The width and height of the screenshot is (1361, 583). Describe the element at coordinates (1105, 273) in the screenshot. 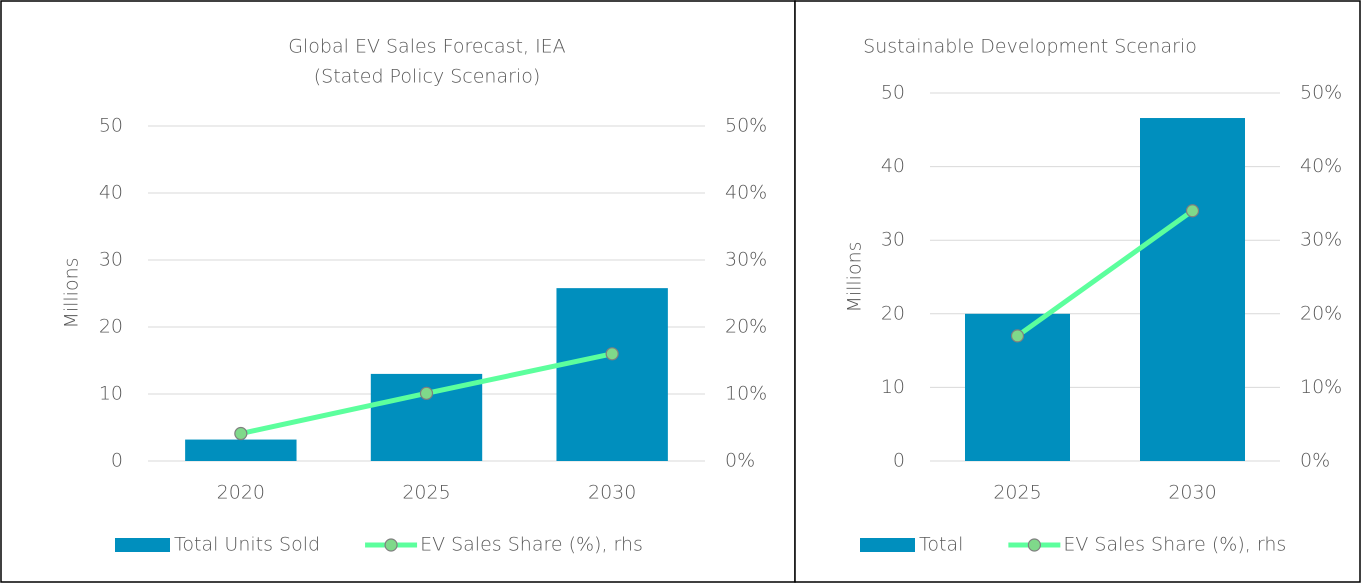

I see `line` at that location.